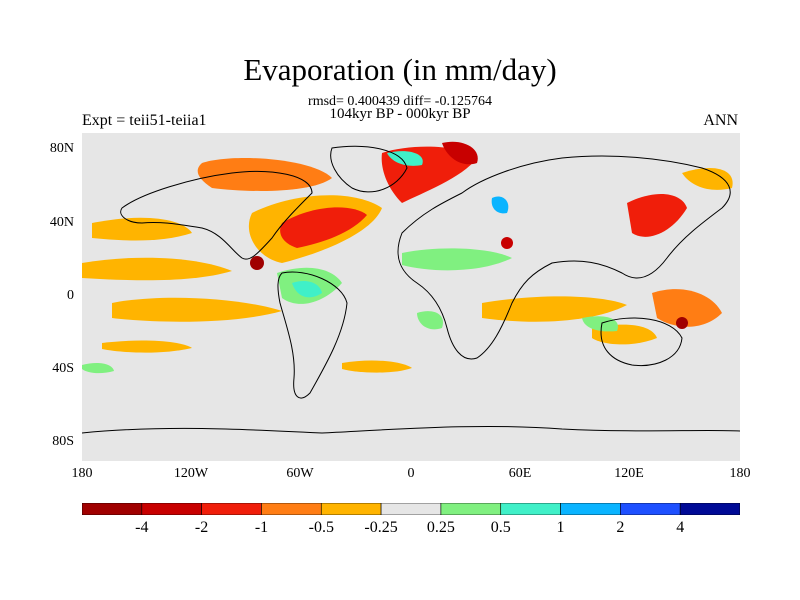 This screenshot has width=800, height=600. Describe the element at coordinates (377, 366) in the screenshot. I see `anomaly-patch-atlantic-s` at that location.